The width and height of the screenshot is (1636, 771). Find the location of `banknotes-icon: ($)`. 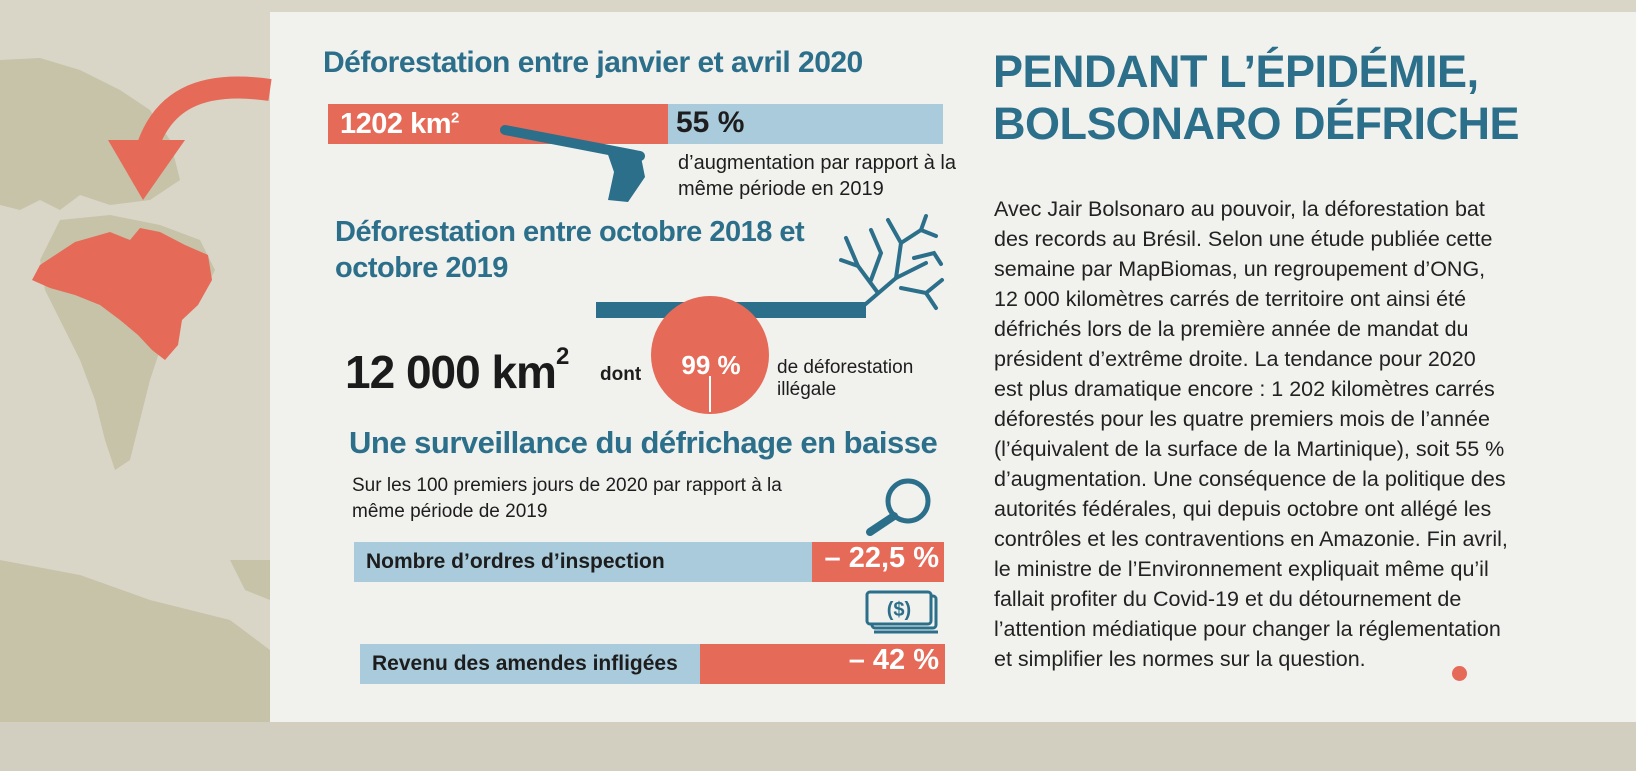

banknotes-icon: ($) is located at coordinates (901, 612).